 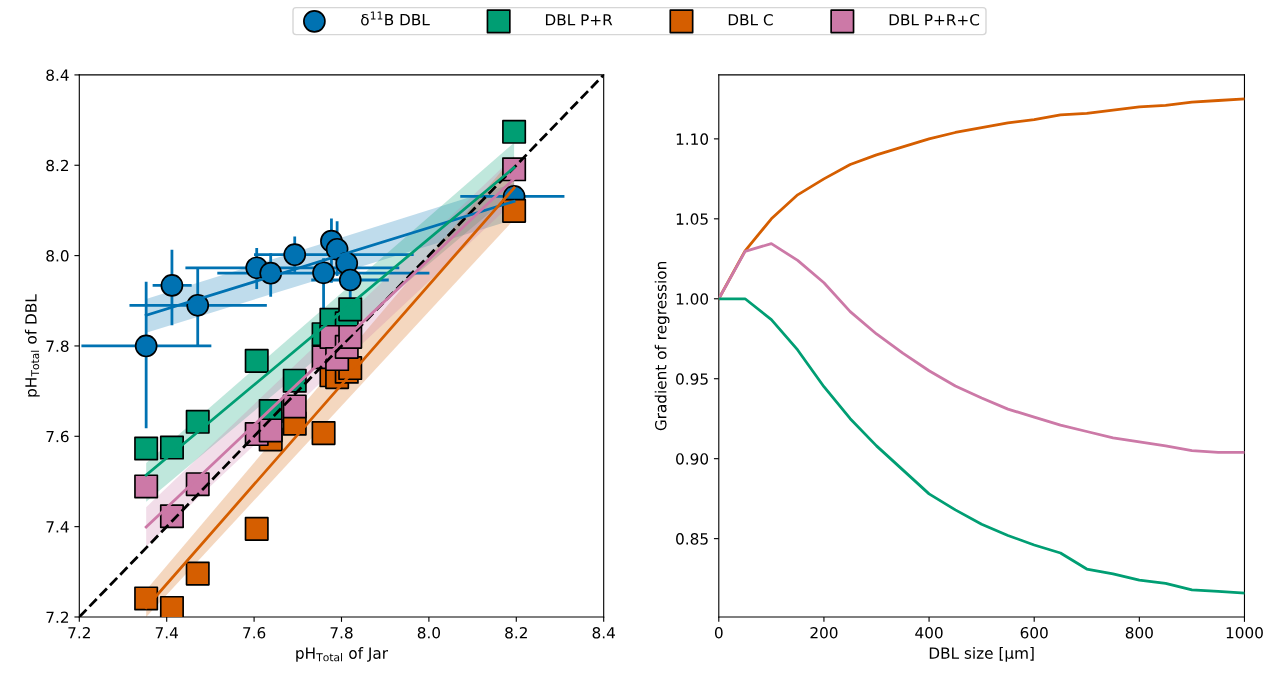 What do you see at coordinates (395, 18) in the screenshot?
I see `legend-label: δ$^{11}$B DBL` at bounding box center [395, 18].